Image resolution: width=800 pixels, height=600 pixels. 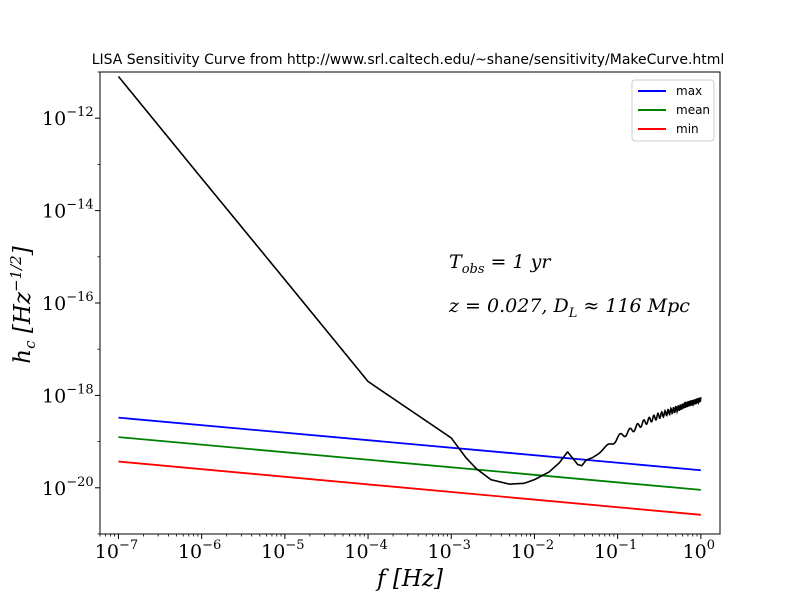 I want to click on legend-box, so click(x=673, y=110).